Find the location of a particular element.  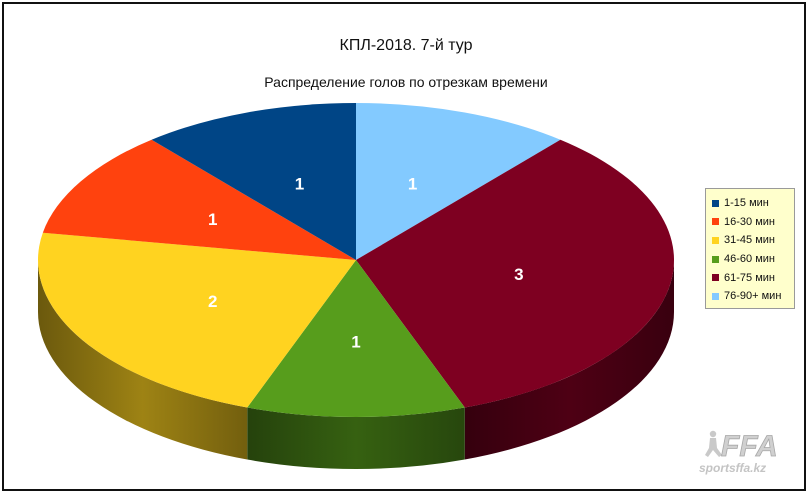

legend-label: 46-60 мин is located at coordinates (749, 259).